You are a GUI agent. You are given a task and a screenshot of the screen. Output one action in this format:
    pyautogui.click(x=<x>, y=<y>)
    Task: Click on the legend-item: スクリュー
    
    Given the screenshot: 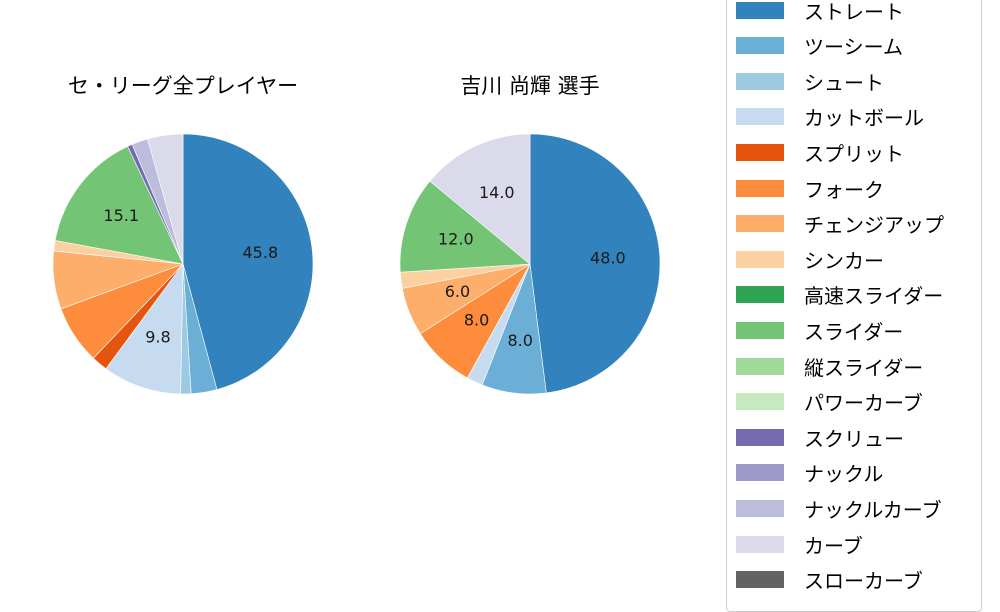 What is the action you would take?
    pyautogui.click(x=820, y=438)
    